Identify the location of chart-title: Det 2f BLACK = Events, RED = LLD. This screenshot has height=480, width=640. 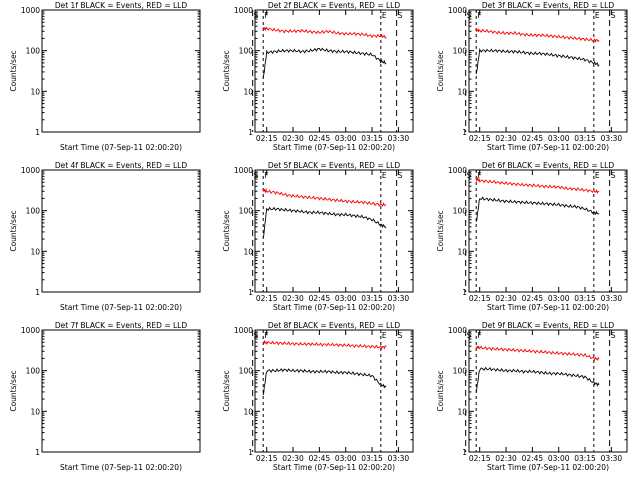
(334, 5).